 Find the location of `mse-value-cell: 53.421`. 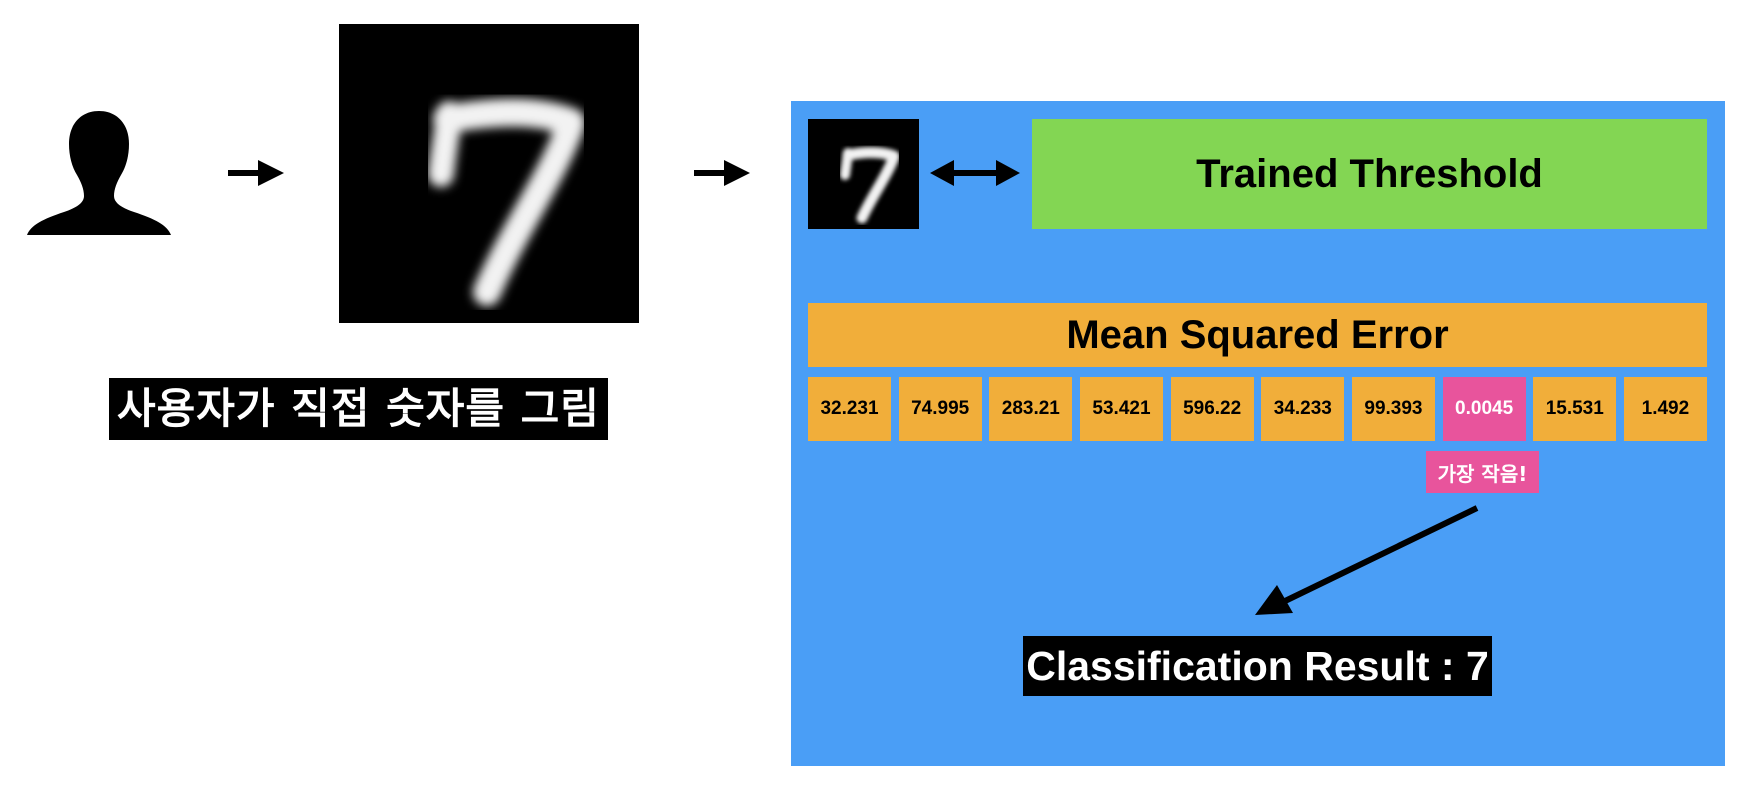

mse-value-cell: 53.421 is located at coordinates (1121, 409).